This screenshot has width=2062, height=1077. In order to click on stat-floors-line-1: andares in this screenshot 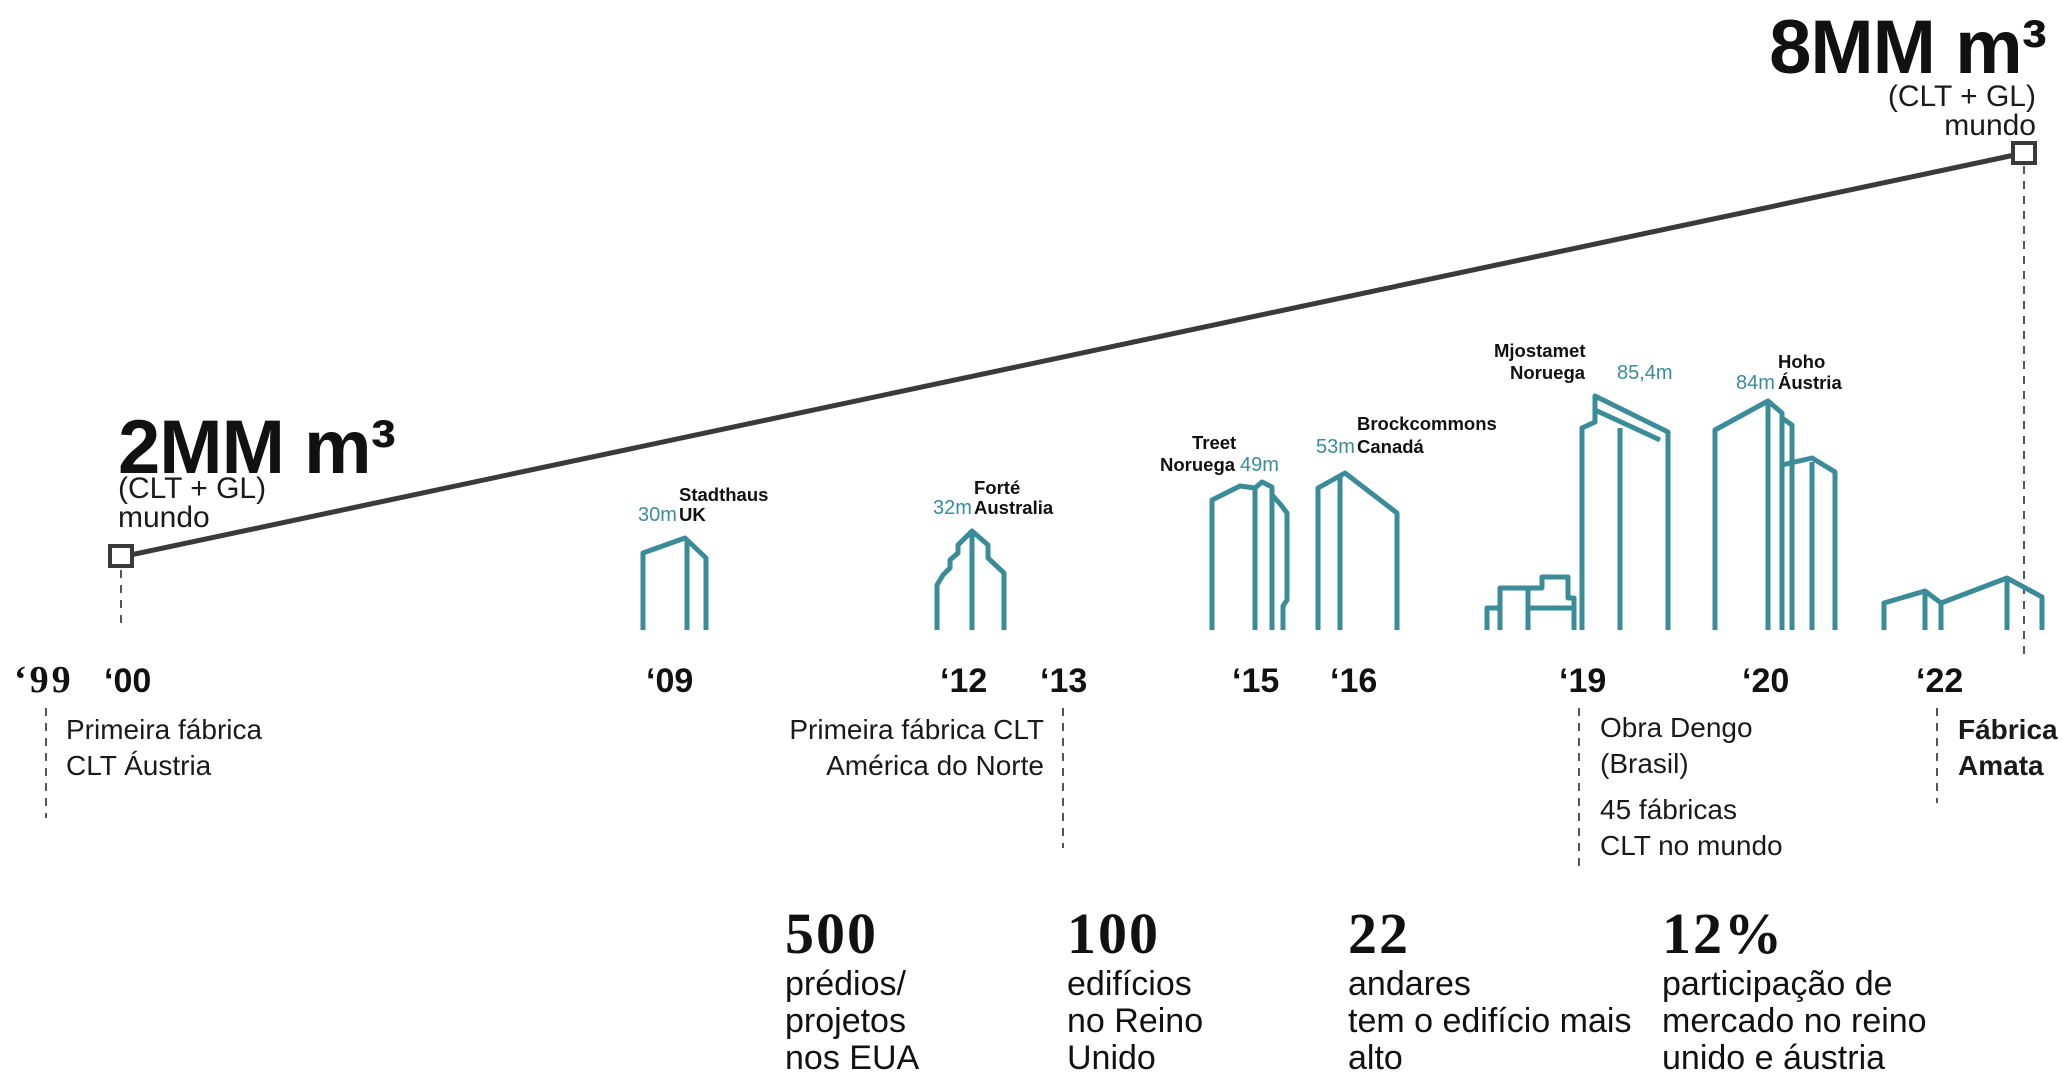, I will do `click(1409, 984)`.